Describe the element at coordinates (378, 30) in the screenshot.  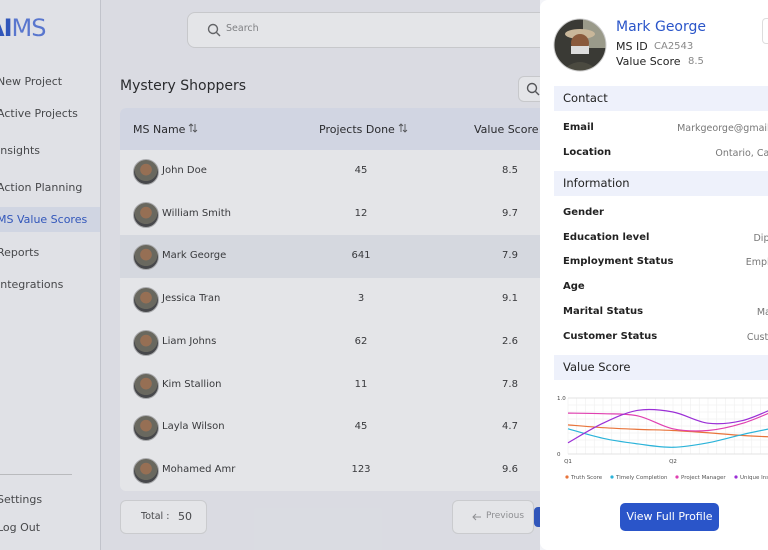
I see `search-bar: Search` at that location.